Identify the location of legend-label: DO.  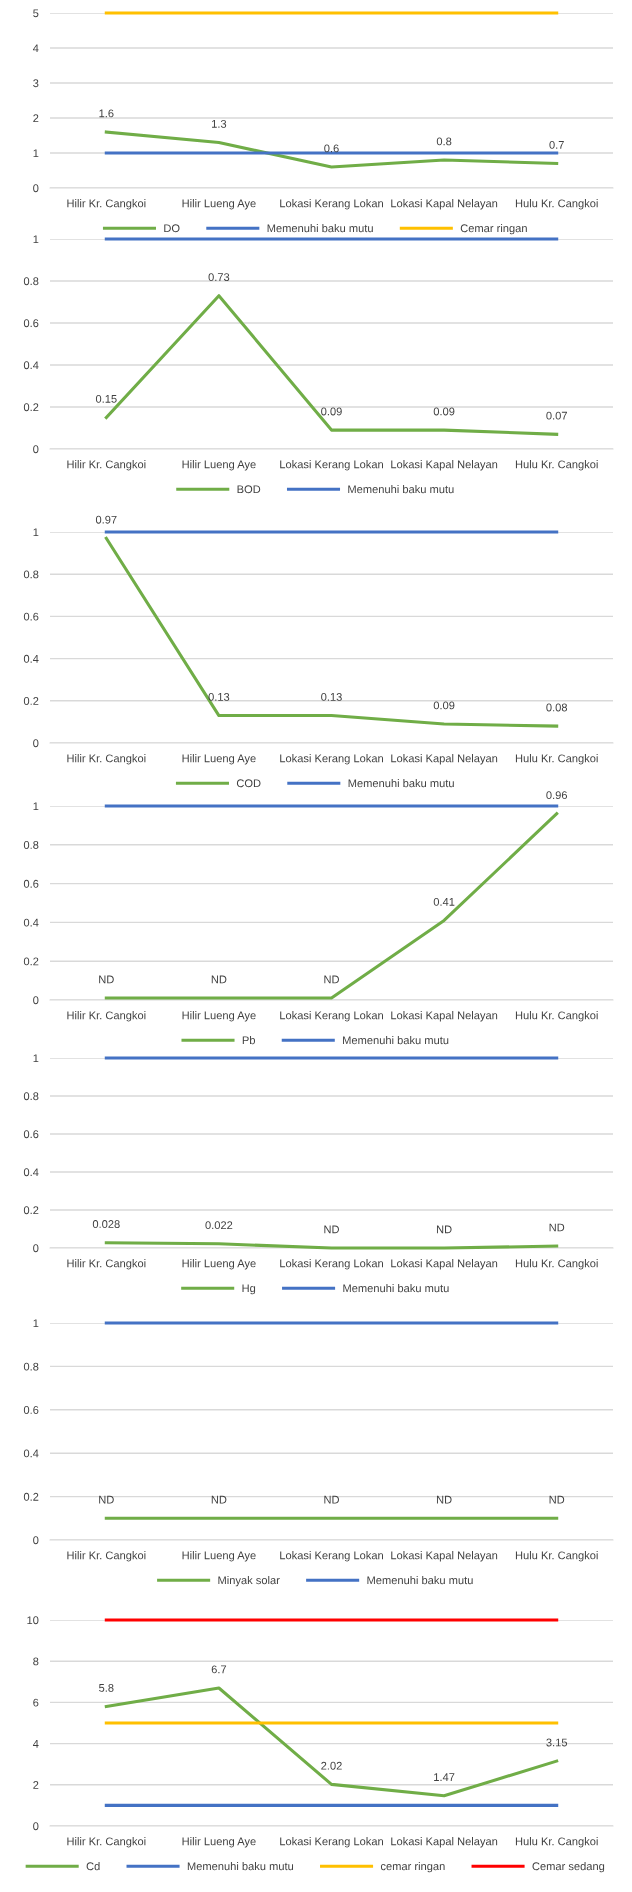
(172, 228).